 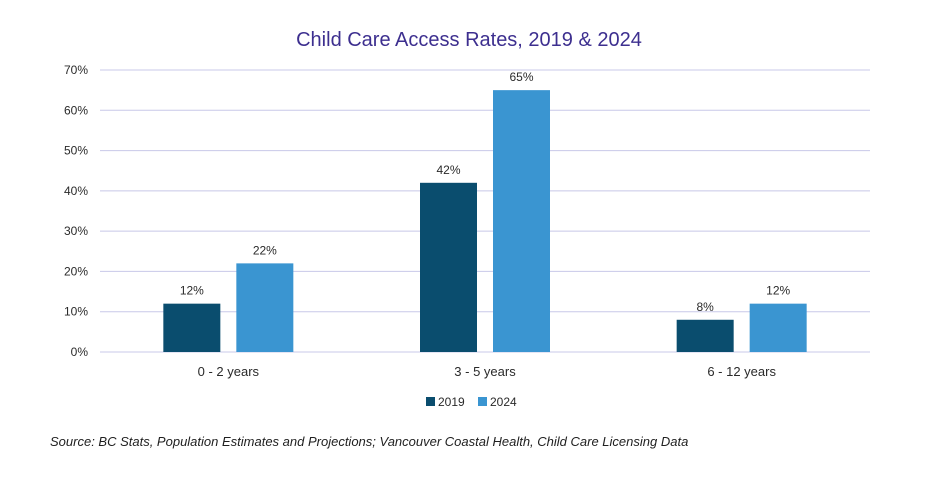 I want to click on legend-label: 2024, so click(x=503, y=402).